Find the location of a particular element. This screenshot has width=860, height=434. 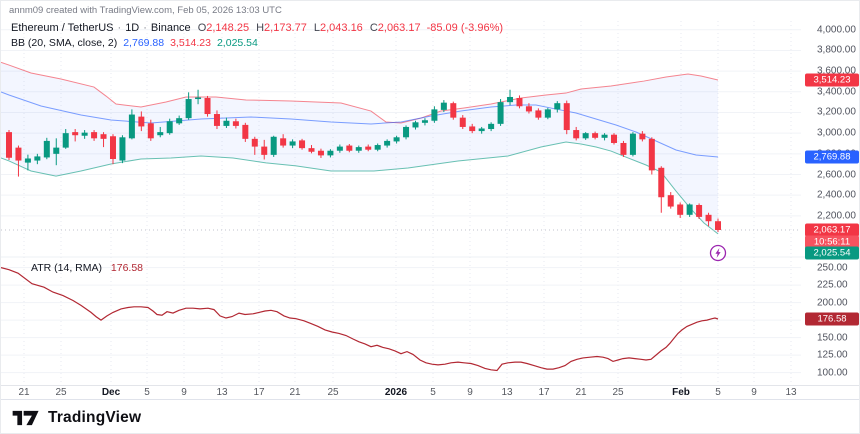

low-value: 2,043.16 is located at coordinates (341, 28).